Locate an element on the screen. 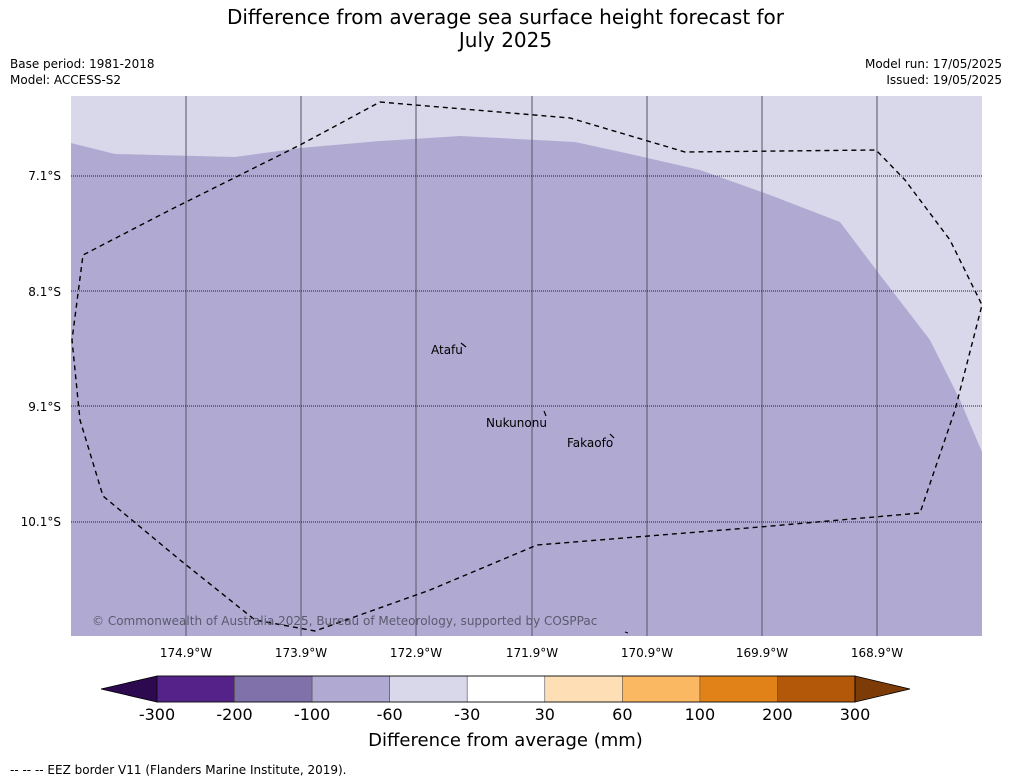  model-run: Model run: 17/05/2025 is located at coordinates (933, 64).